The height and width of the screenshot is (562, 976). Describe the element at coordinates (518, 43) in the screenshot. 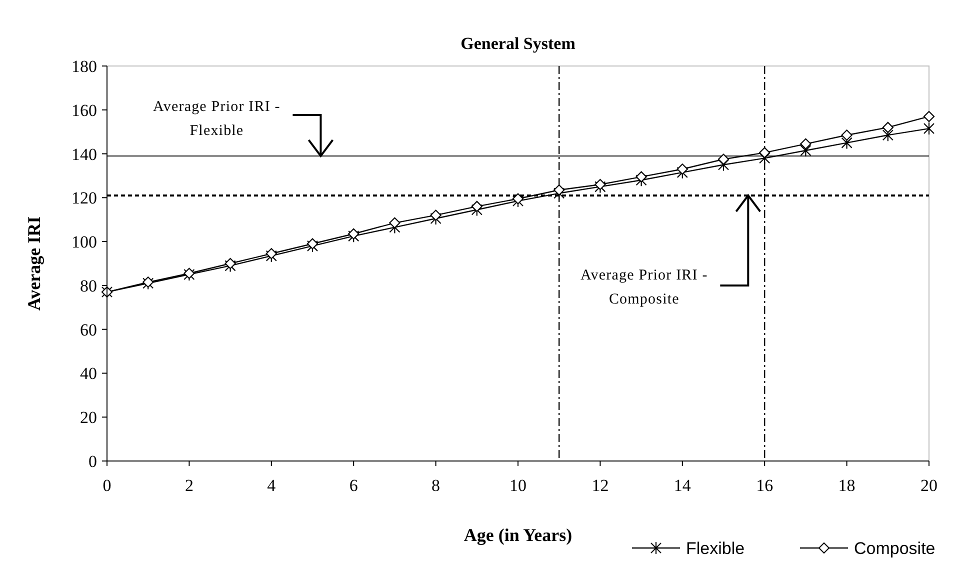

I see `chart-title: General System` at that location.